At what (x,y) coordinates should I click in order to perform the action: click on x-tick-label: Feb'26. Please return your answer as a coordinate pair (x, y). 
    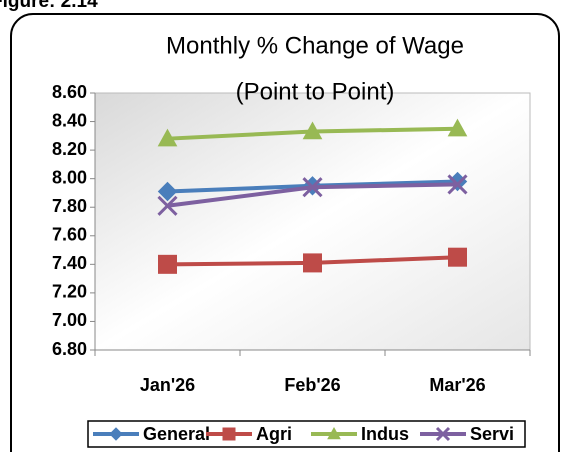
    Looking at the image, I should click on (312, 385).